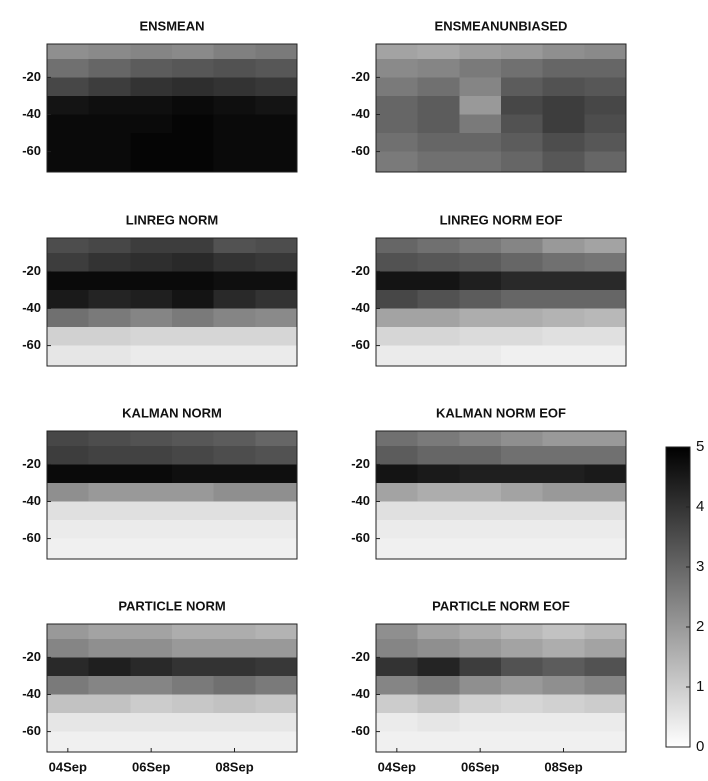 The image size is (708, 781). Describe the element at coordinates (172, 219) in the screenshot. I see `panel-title: LINREG NORM` at that location.